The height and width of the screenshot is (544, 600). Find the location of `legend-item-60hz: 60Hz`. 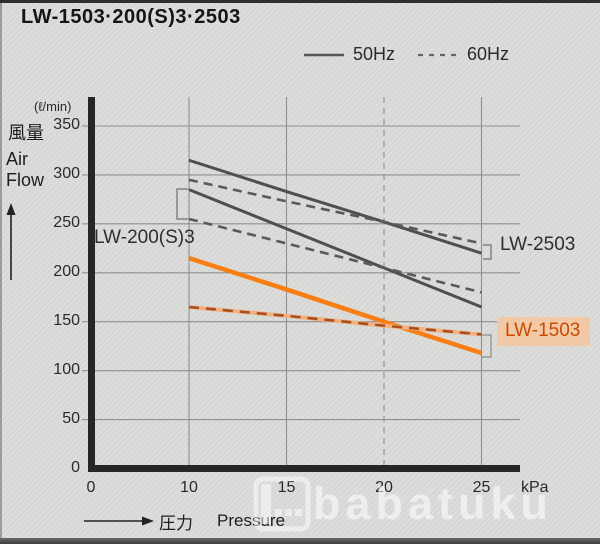

legend-item-60hz: 60Hz is located at coordinates (463, 54).